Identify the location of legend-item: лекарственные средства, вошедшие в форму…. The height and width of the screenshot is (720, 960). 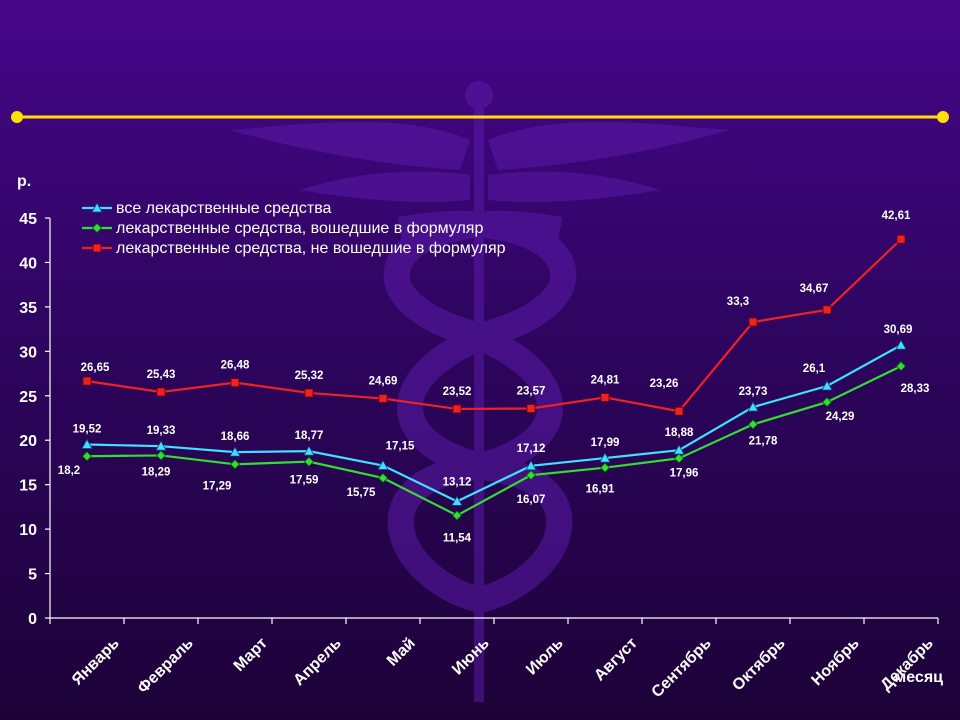
(282, 228).